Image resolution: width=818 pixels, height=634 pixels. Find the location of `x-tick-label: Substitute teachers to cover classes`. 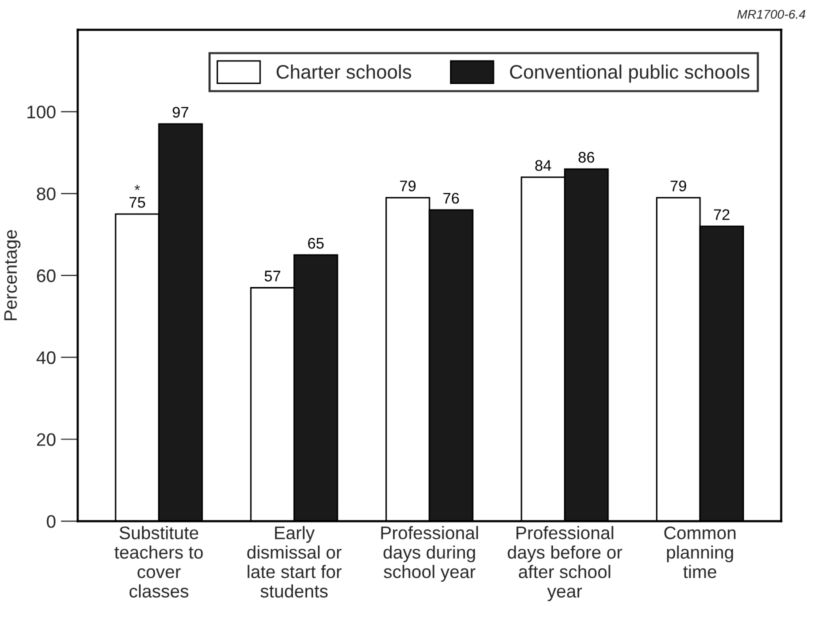

x-tick-label: Substitute teachers to cover classes is located at coordinates (158, 562).